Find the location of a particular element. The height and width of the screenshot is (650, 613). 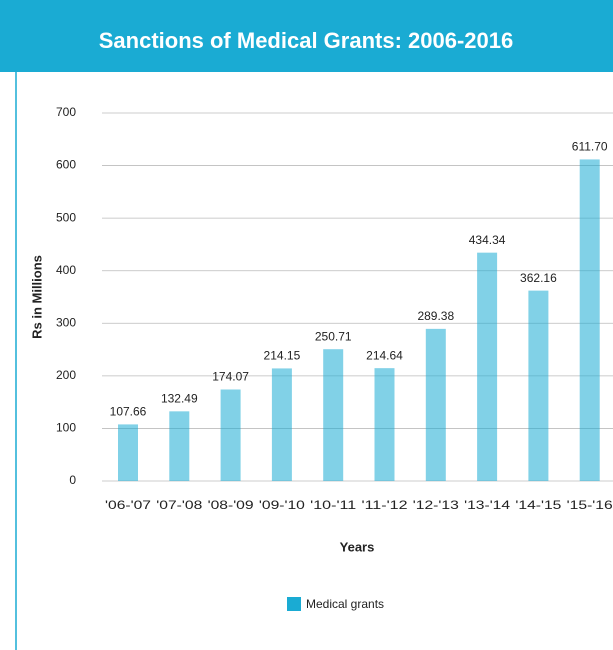

title-banner is located at coordinates (306, 36).